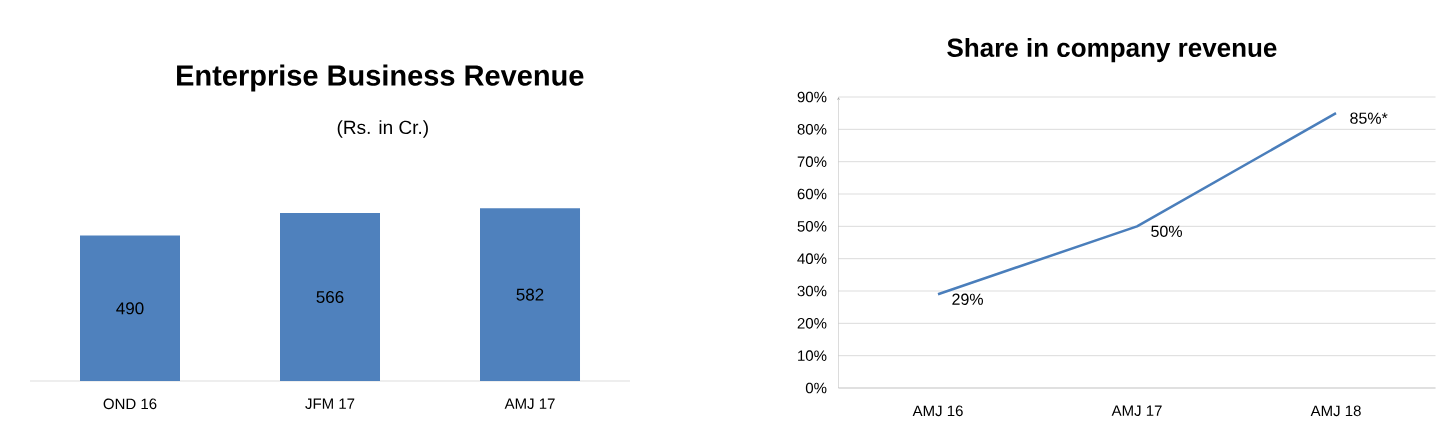  What do you see at coordinates (130, 404) in the screenshot?
I see `x-tick-label: OND 16` at bounding box center [130, 404].